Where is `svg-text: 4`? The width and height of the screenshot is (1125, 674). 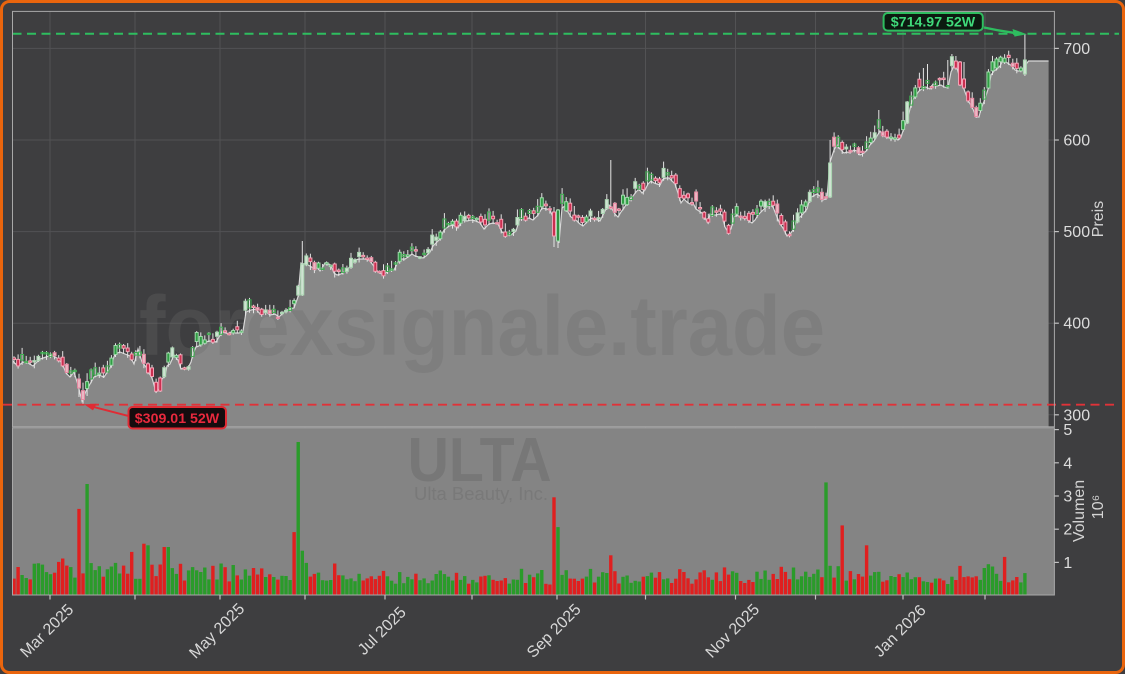
svg-text: 4 is located at coordinates (1067, 463).